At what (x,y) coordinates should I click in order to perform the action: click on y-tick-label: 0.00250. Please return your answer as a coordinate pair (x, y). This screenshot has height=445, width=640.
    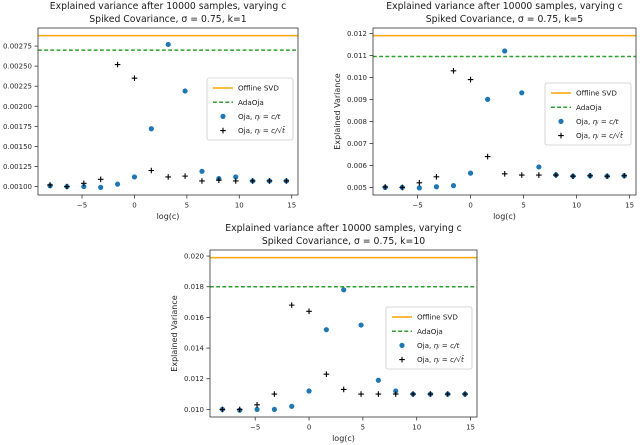
    Looking at the image, I should click on (17, 67).